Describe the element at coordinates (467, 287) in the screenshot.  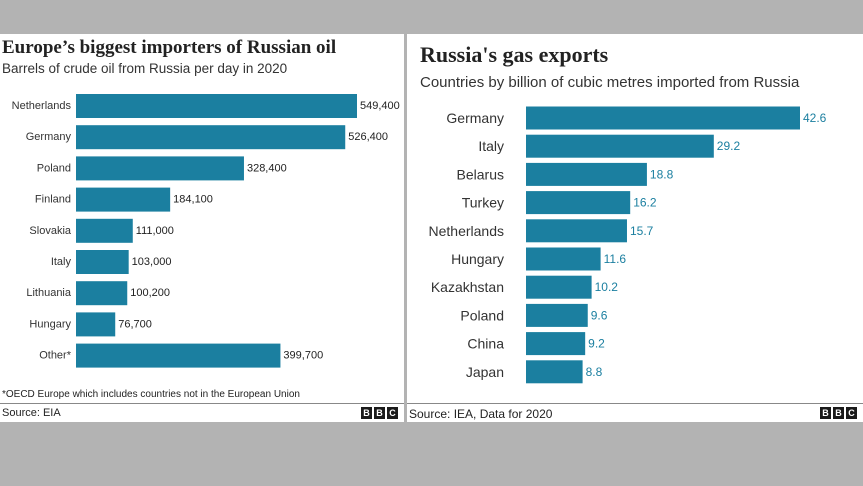
I see `category-label: Kazakhstan` at that location.